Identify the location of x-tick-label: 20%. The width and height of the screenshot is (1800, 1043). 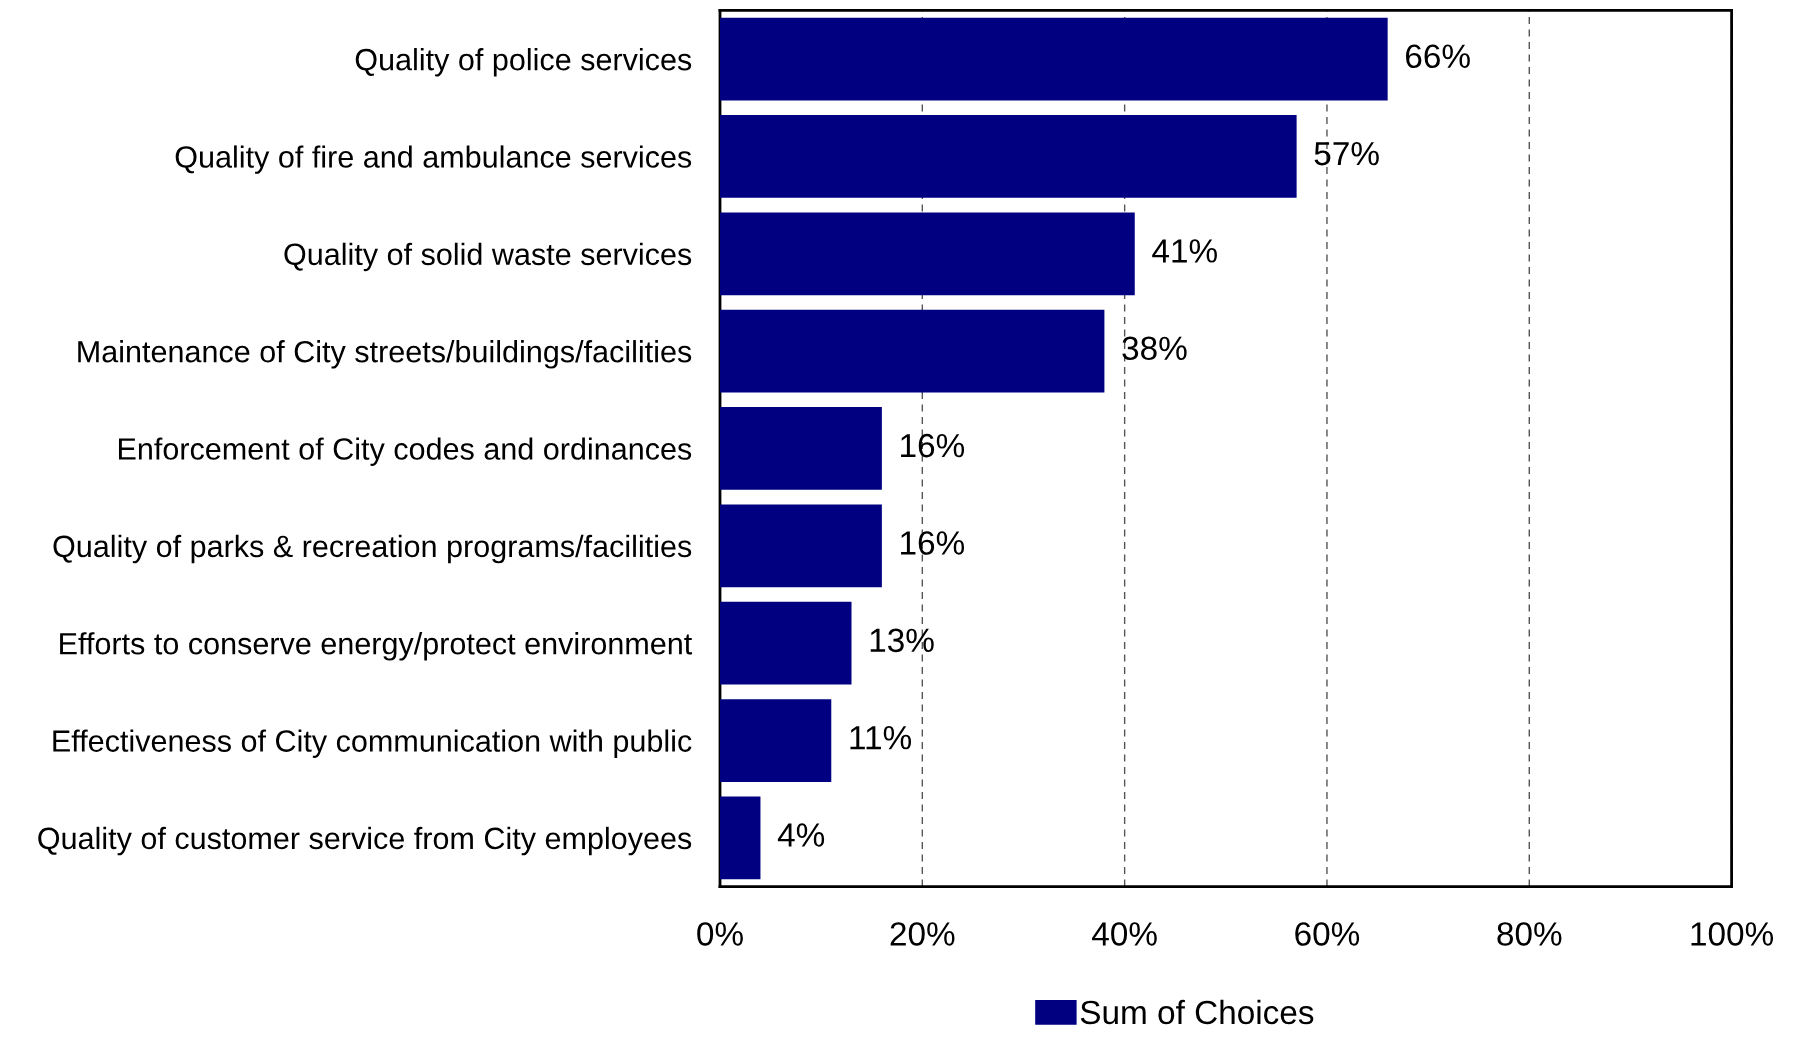
(922, 934).